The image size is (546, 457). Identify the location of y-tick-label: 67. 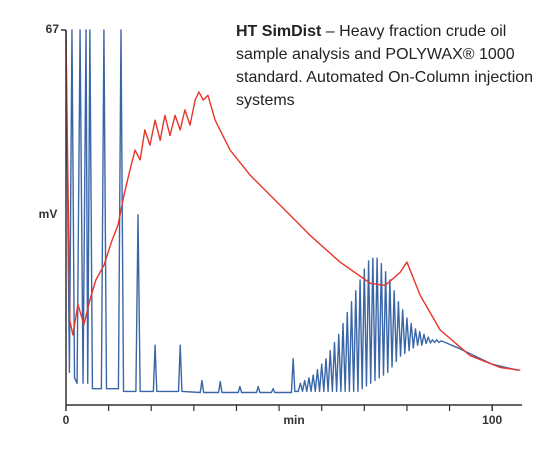
(53, 29).